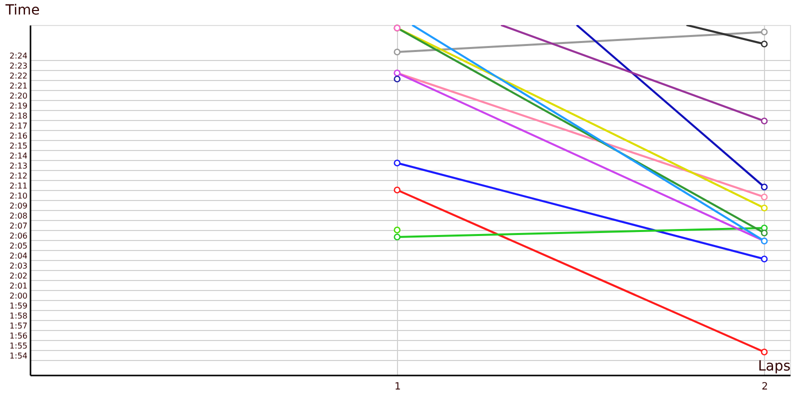 The height and width of the screenshot is (400, 800). I want to click on y-tick-label: 1:59, so click(19, 306).